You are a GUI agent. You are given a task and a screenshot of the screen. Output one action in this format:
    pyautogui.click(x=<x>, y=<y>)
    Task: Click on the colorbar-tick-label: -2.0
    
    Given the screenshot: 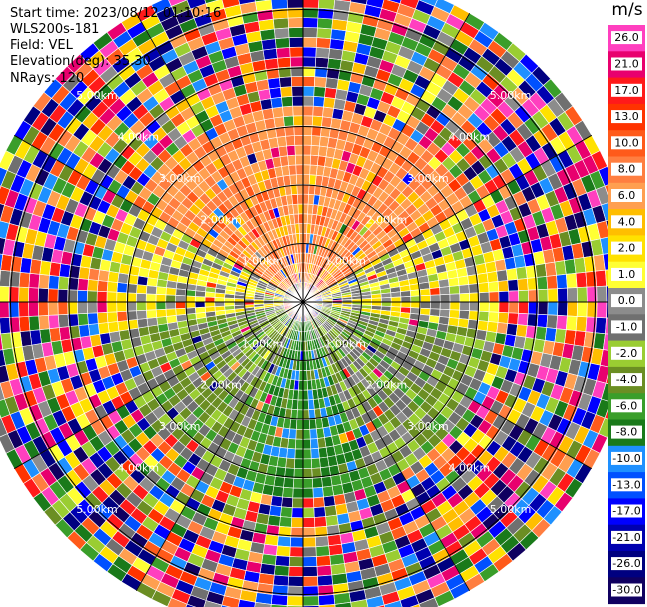 What is the action you would take?
    pyautogui.click(x=626, y=353)
    